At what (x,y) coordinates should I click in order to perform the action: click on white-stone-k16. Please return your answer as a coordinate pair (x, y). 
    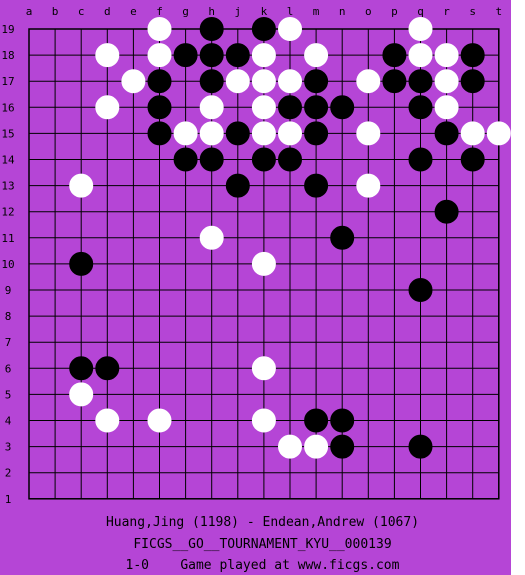
    Looking at the image, I should click on (263, 107).